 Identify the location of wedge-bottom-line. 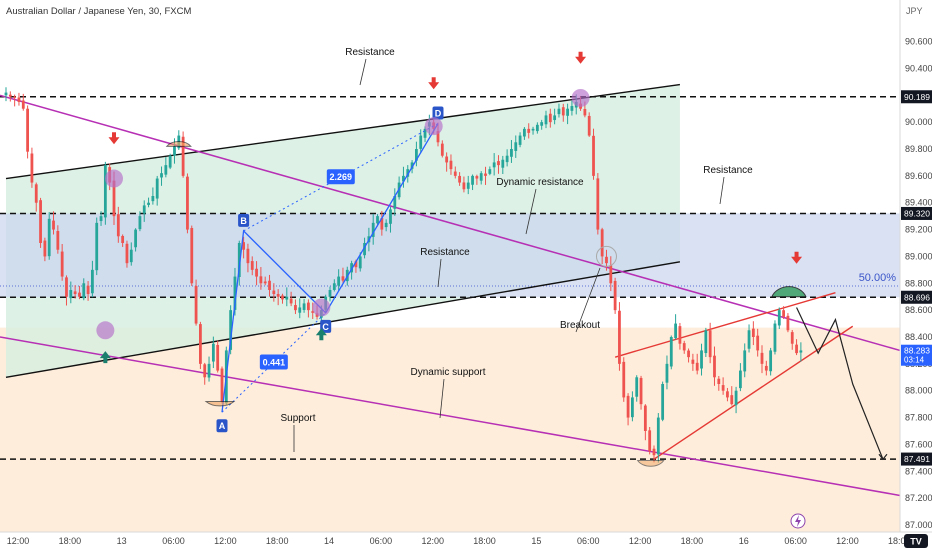
(753, 392).